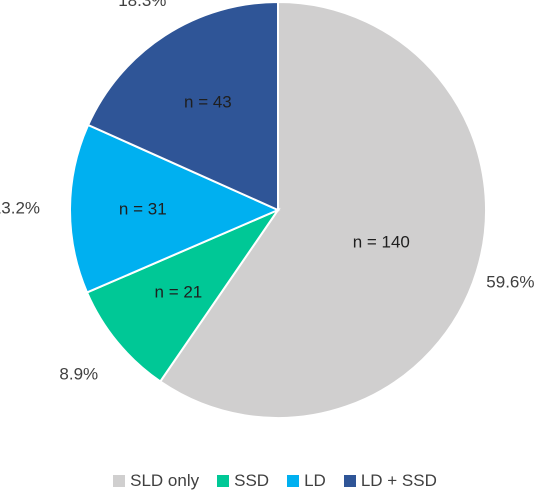  I want to click on legend-label: SSD, so click(252, 480).